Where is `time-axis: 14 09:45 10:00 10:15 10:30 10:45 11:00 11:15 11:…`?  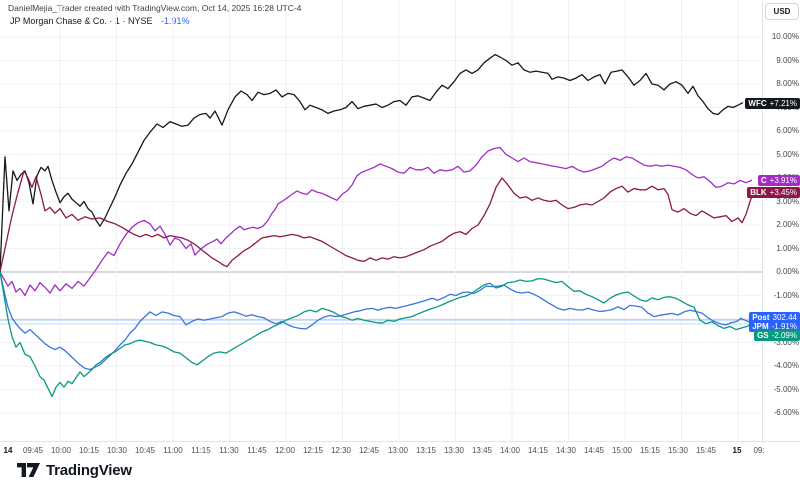 time-axis: 14 09:45 10:00 10:15 10:30 10:45 11:00 11:15 11:… is located at coordinates (400, 449).